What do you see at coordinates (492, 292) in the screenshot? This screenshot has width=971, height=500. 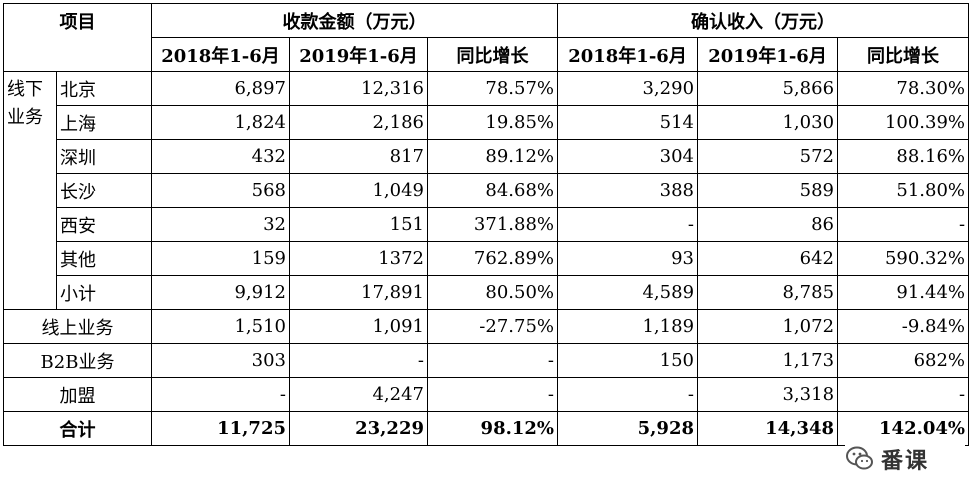 I see `table-cell: 80.50%` at bounding box center [492, 292].